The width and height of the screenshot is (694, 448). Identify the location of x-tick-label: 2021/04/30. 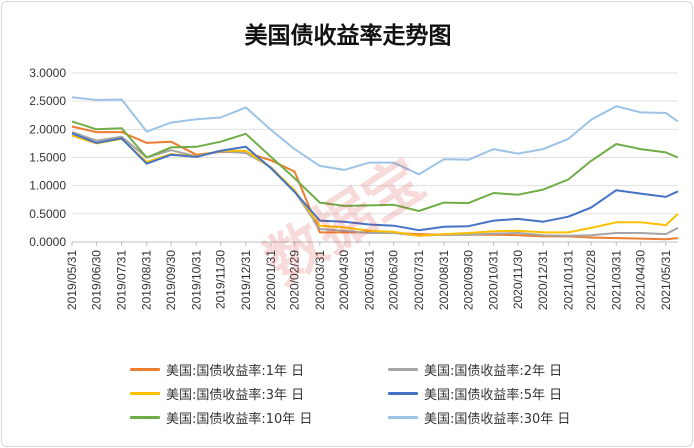
(641, 280).